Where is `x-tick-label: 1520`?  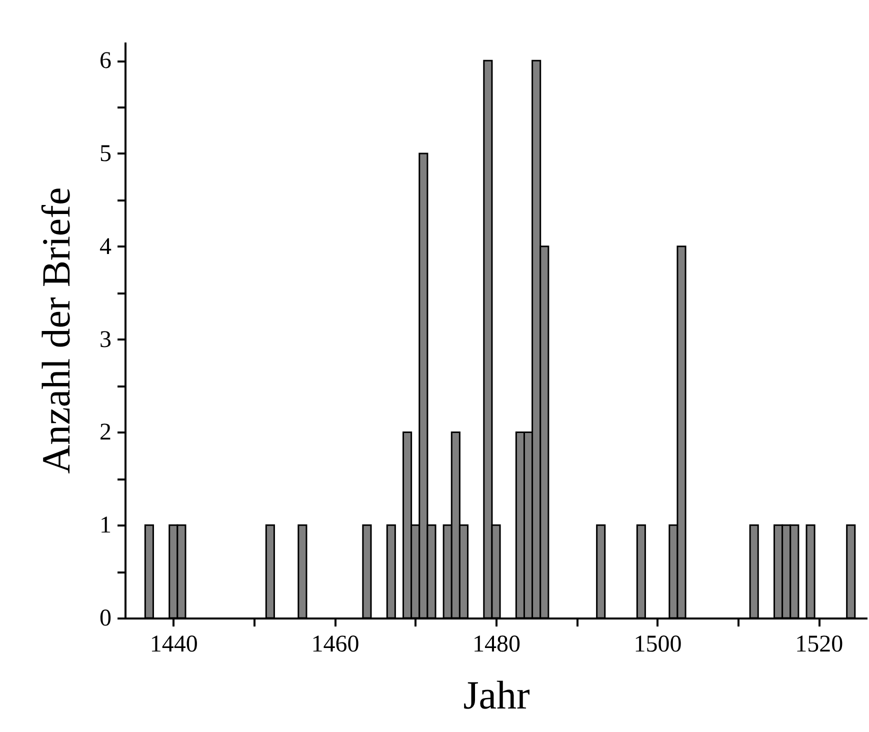
x-tick-label: 1520 is located at coordinates (819, 645).